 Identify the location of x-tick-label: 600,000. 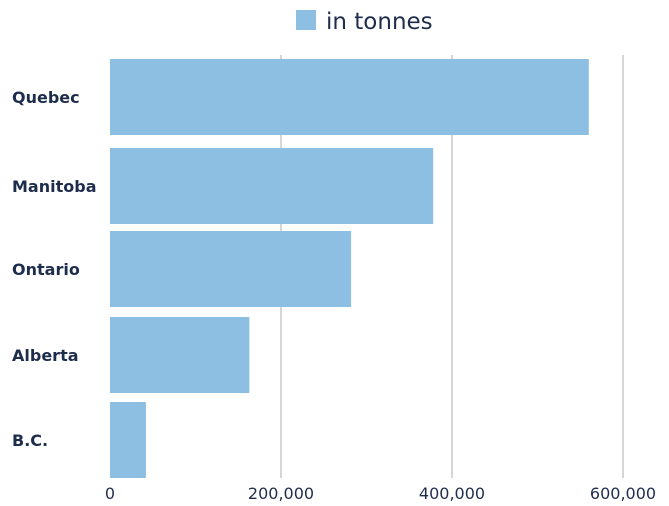
(623, 493).